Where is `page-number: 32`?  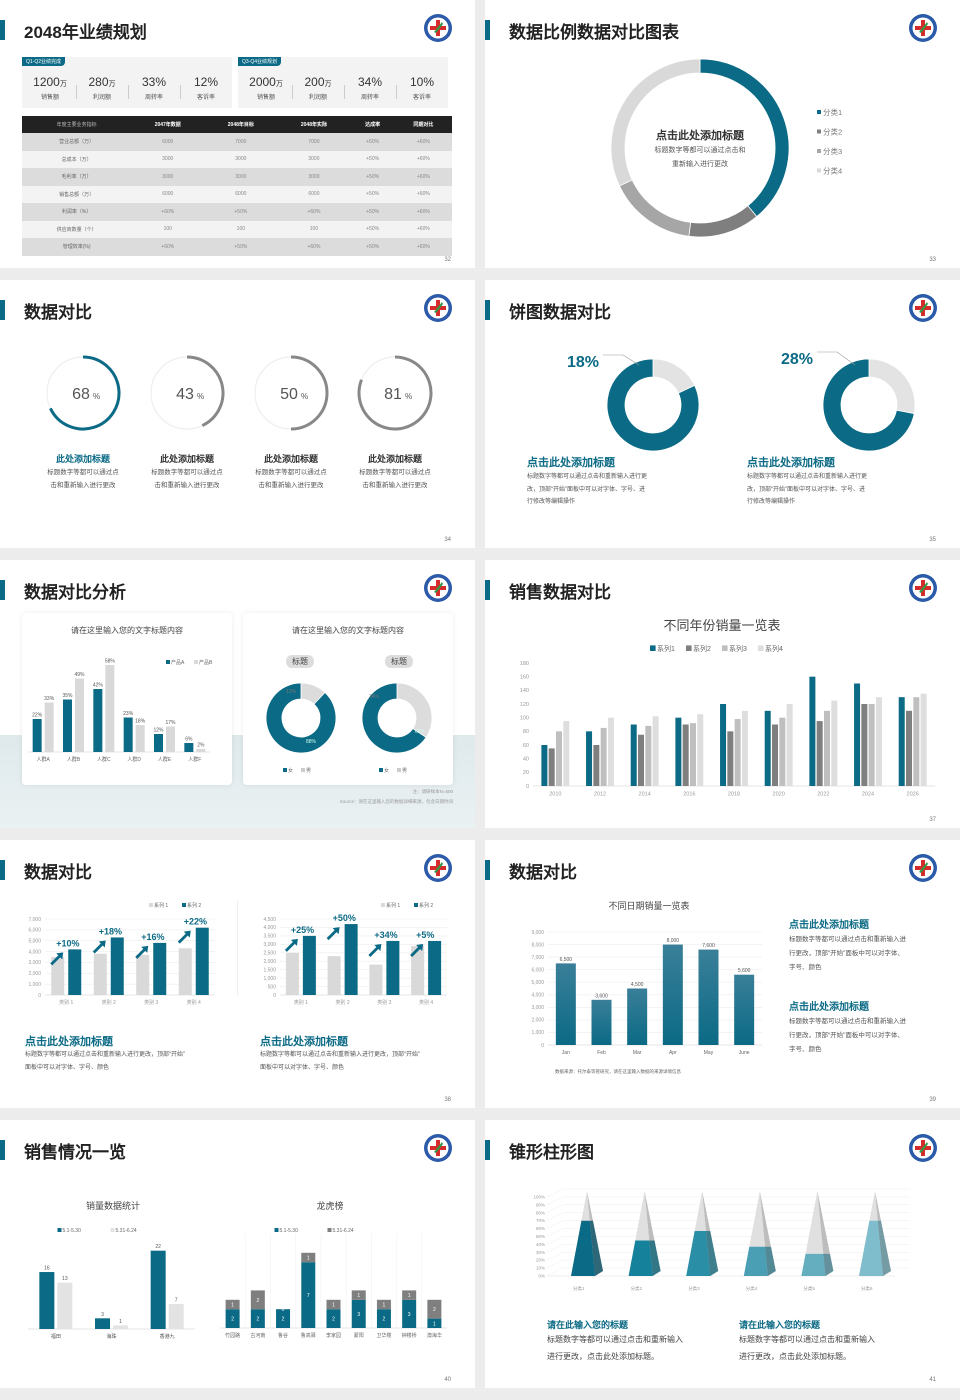 page-number: 32 is located at coordinates (447, 260).